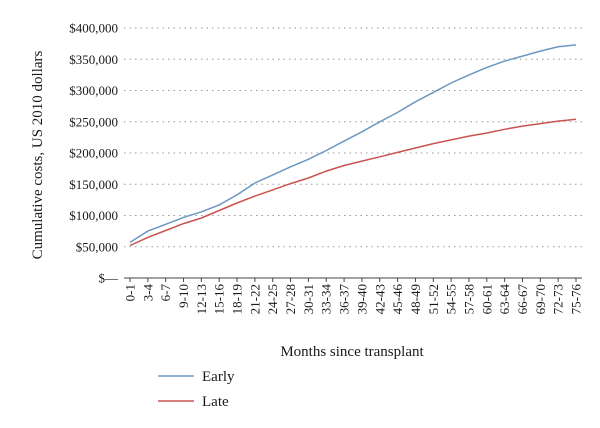 The height and width of the screenshot is (428, 600). What do you see at coordinates (415, 299) in the screenshot?
I see `x-tick-label: 48-49` at bounding box center [415, 299].